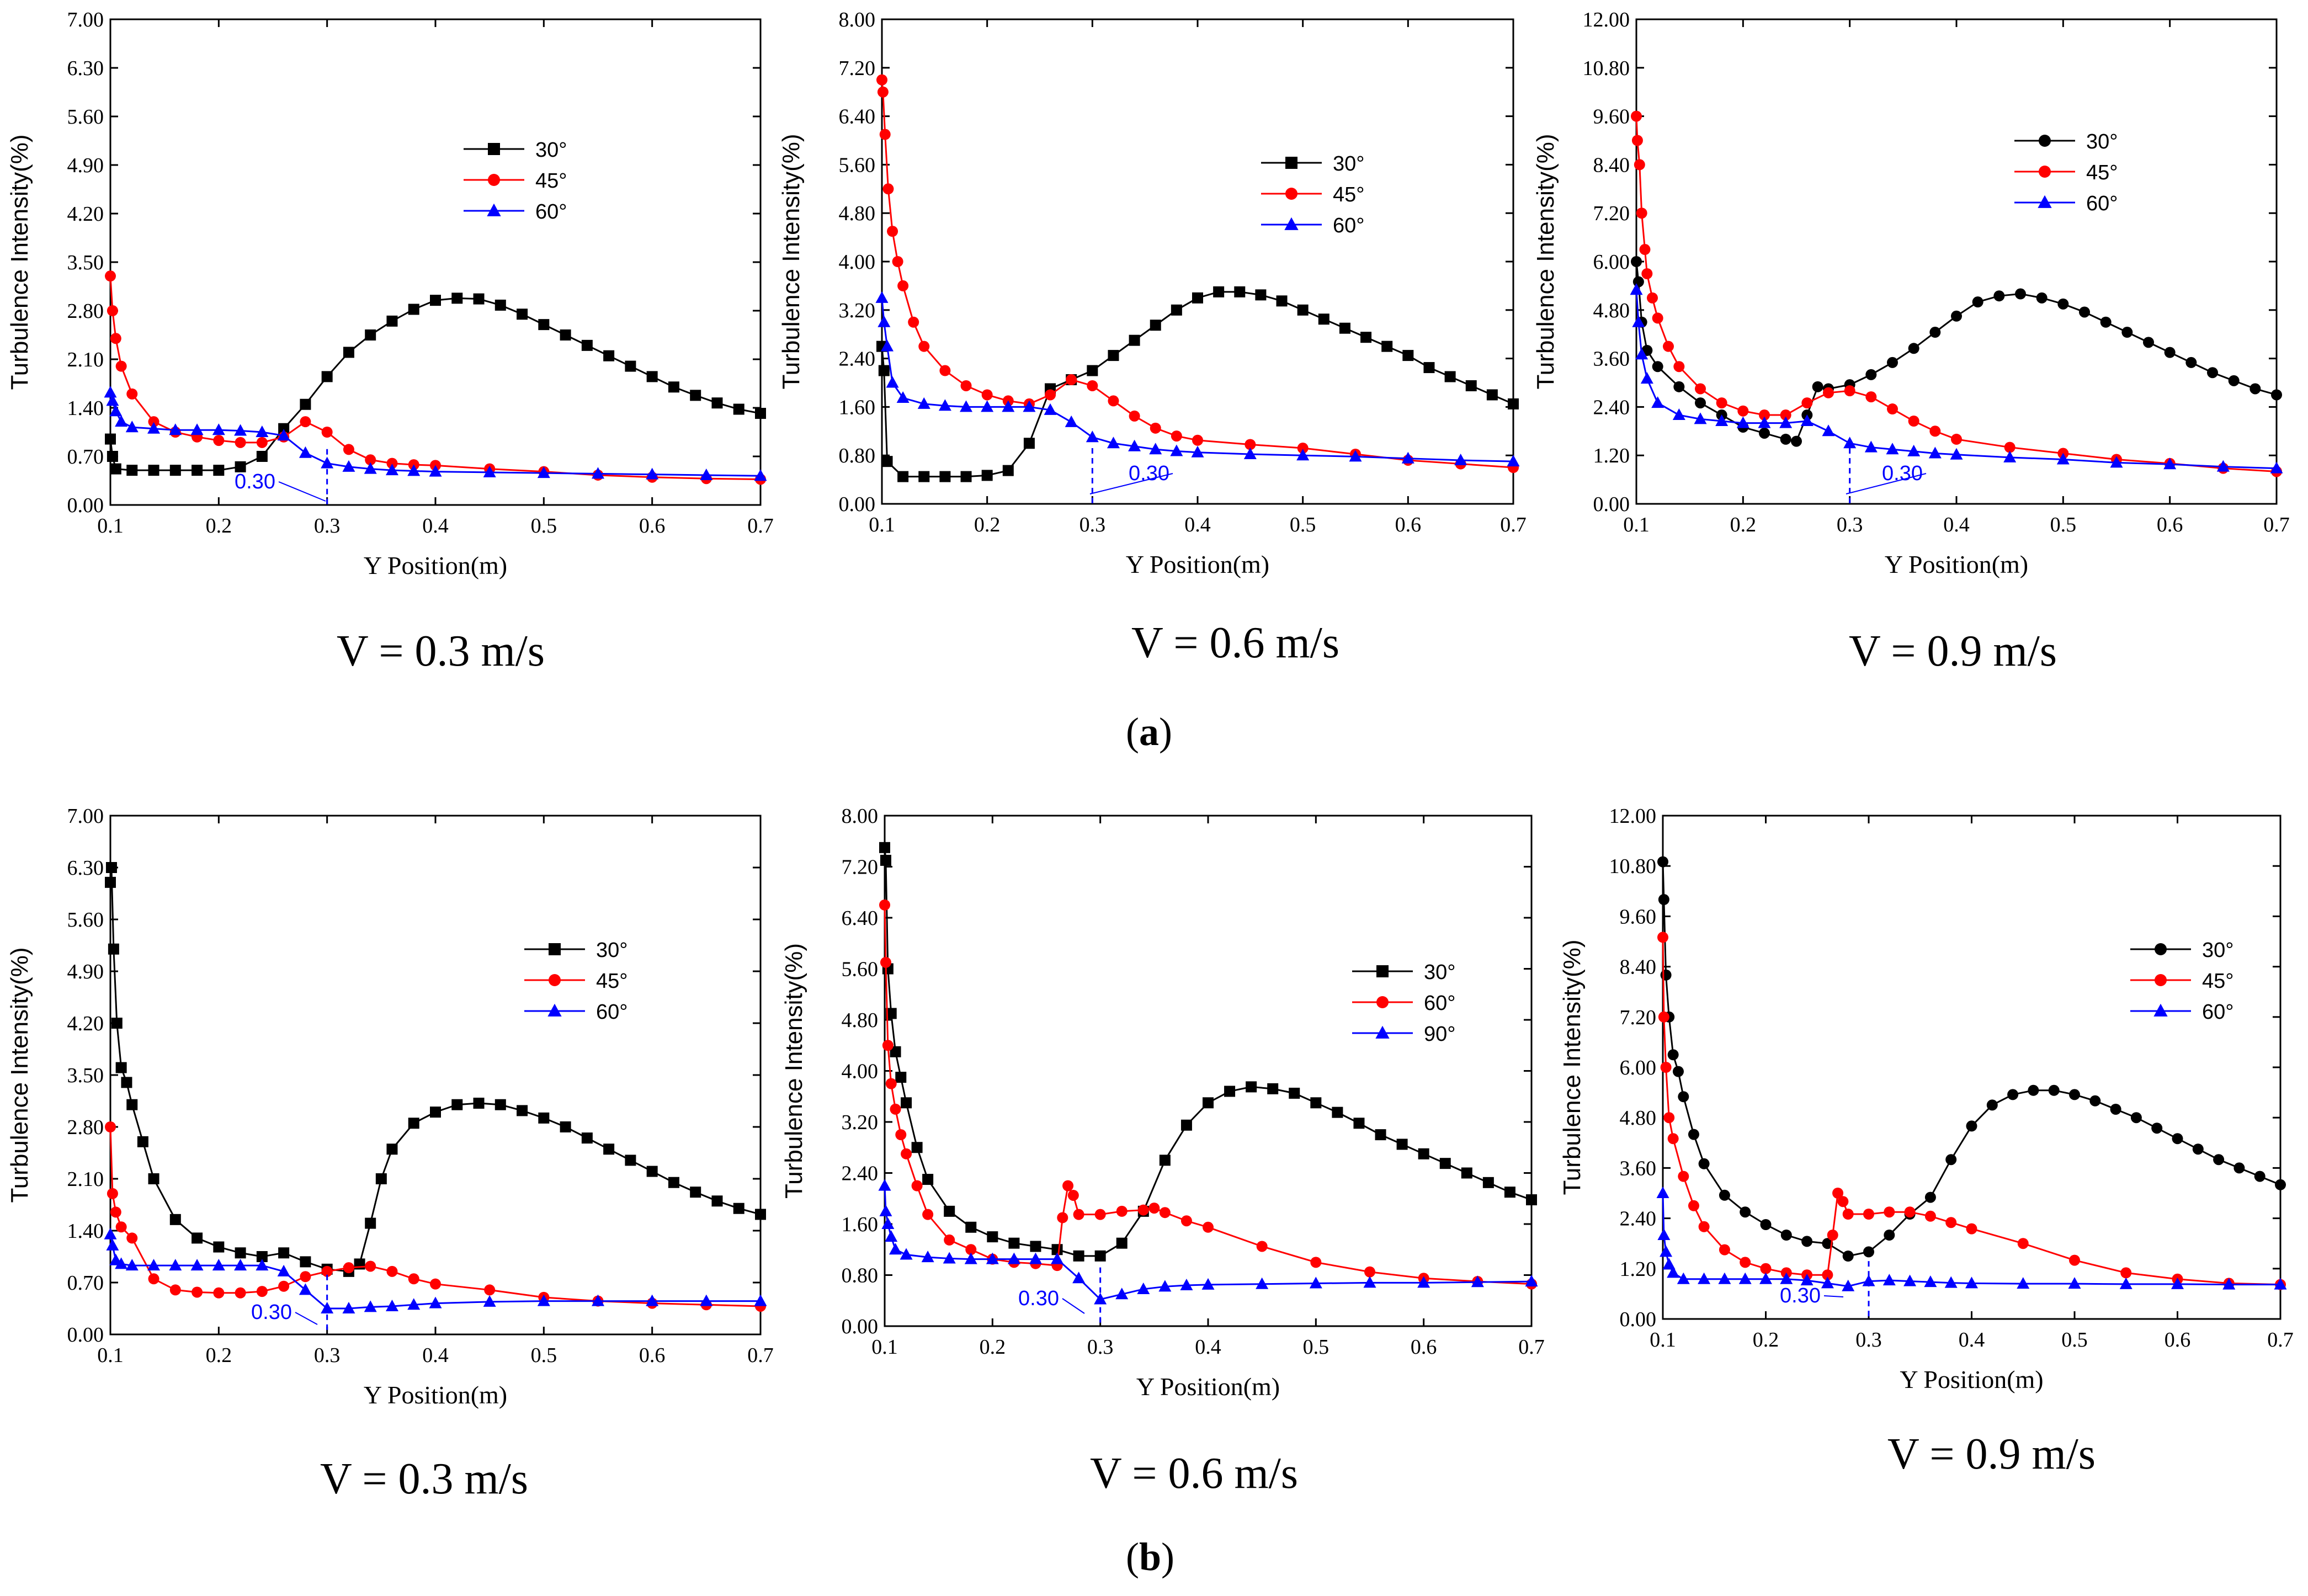  Describe the element at coordinates (85, 117) in the screenshot. I see `y-tick-label: 5.60` at that location.